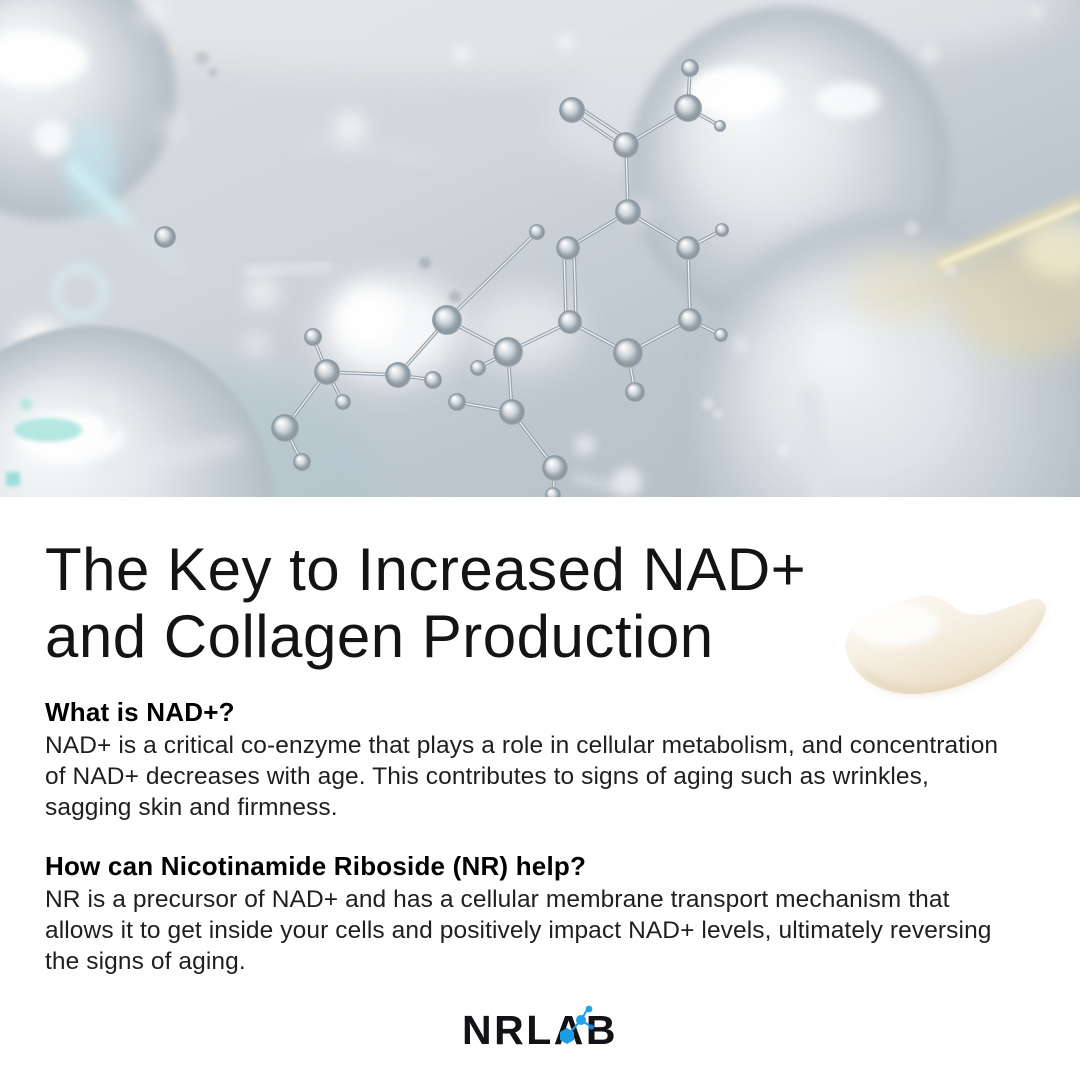  I want to click on molecule-accent-icon, so click(576, 1024).